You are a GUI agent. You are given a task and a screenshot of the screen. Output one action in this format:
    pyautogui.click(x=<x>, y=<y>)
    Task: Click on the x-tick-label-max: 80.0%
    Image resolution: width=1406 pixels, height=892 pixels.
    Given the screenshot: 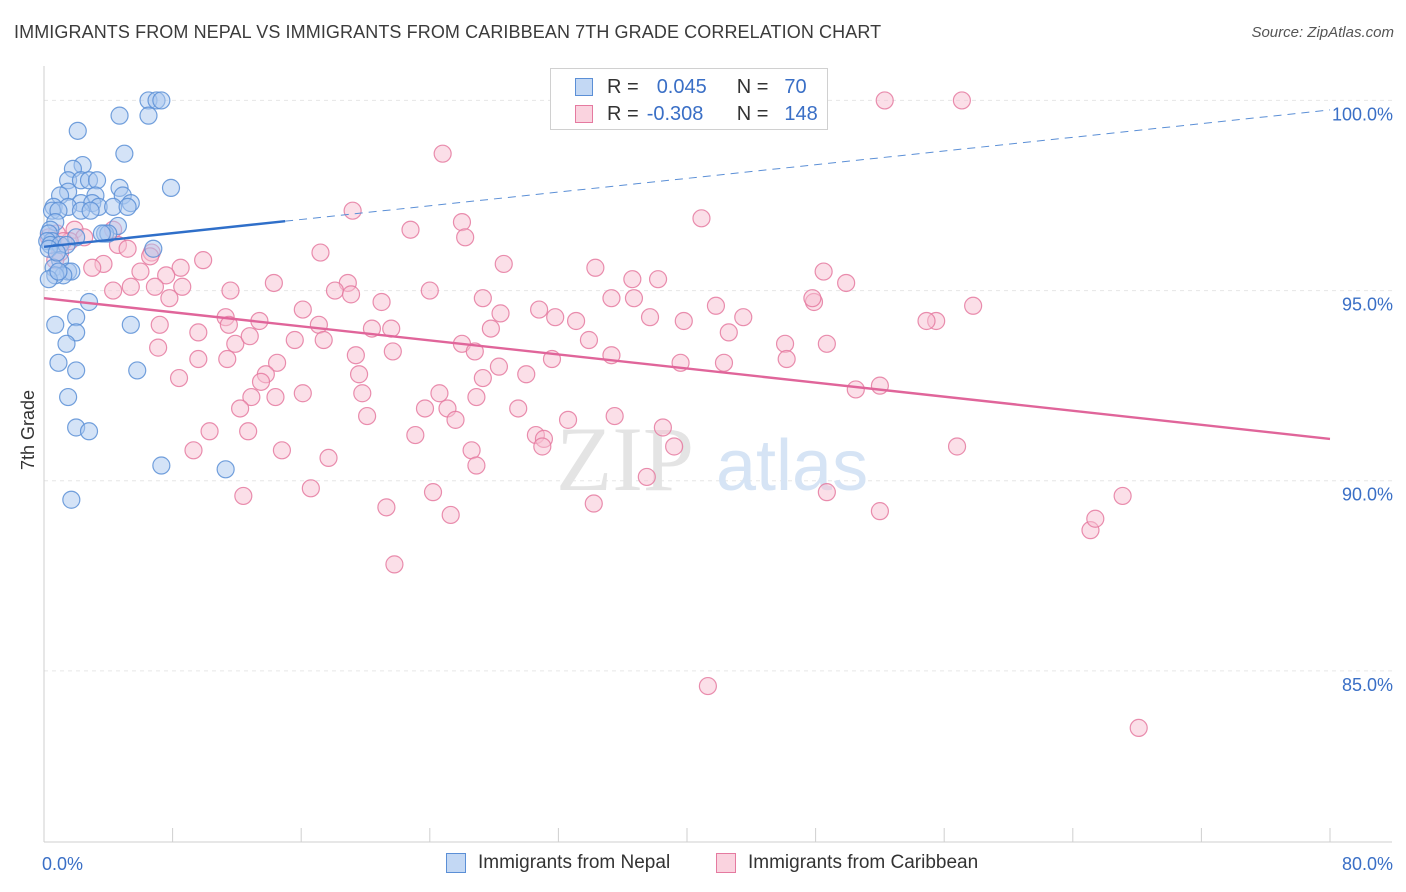 What is the action you would take?
    pyautogui.click(x=1367, y=864)
    